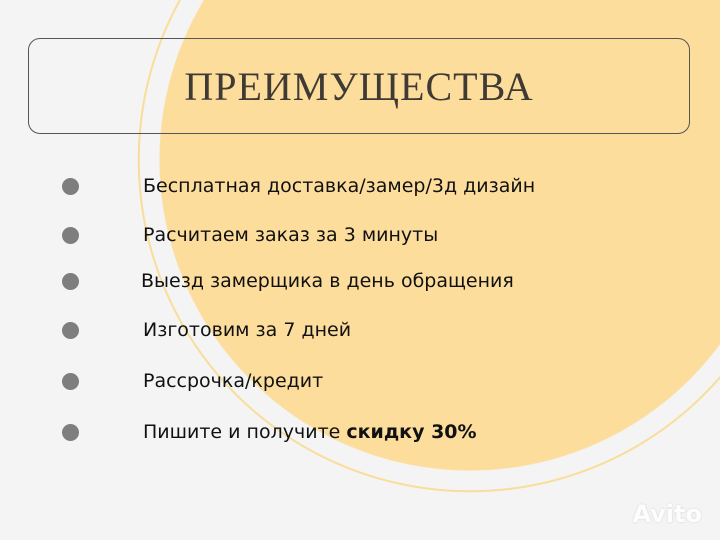 This screenshot has height=540, width=720. I want to click on item-label: Пишите и получите скидку 30%, so click(310, 432).